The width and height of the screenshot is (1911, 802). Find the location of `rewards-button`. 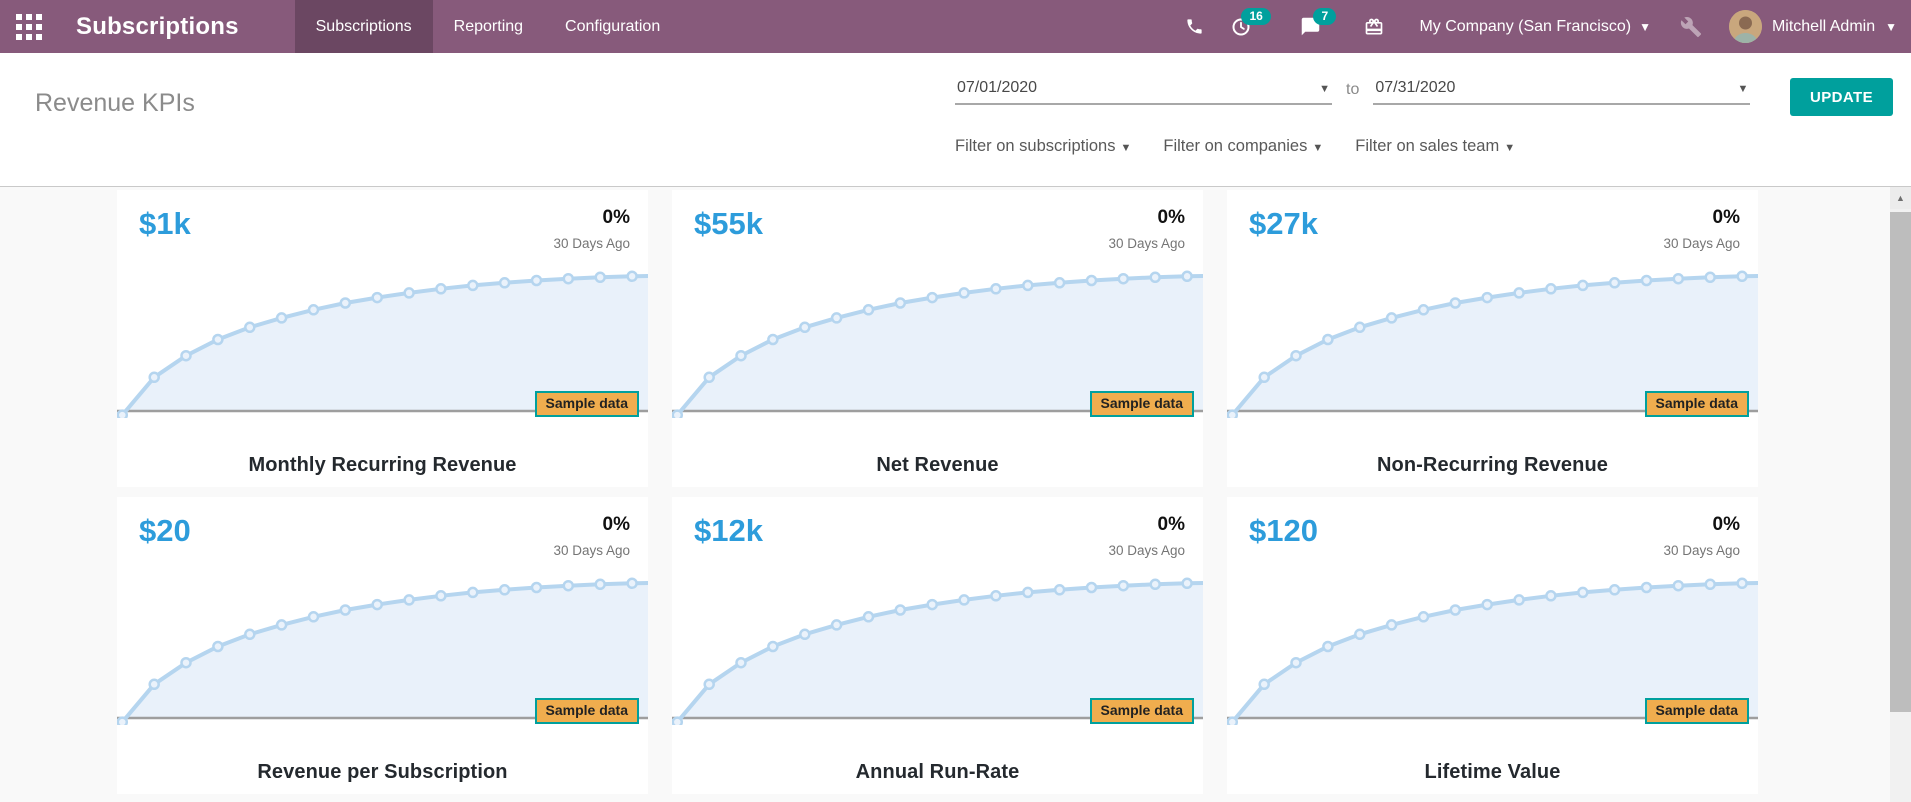

rewards-button is located at coordinates (1374, 26).